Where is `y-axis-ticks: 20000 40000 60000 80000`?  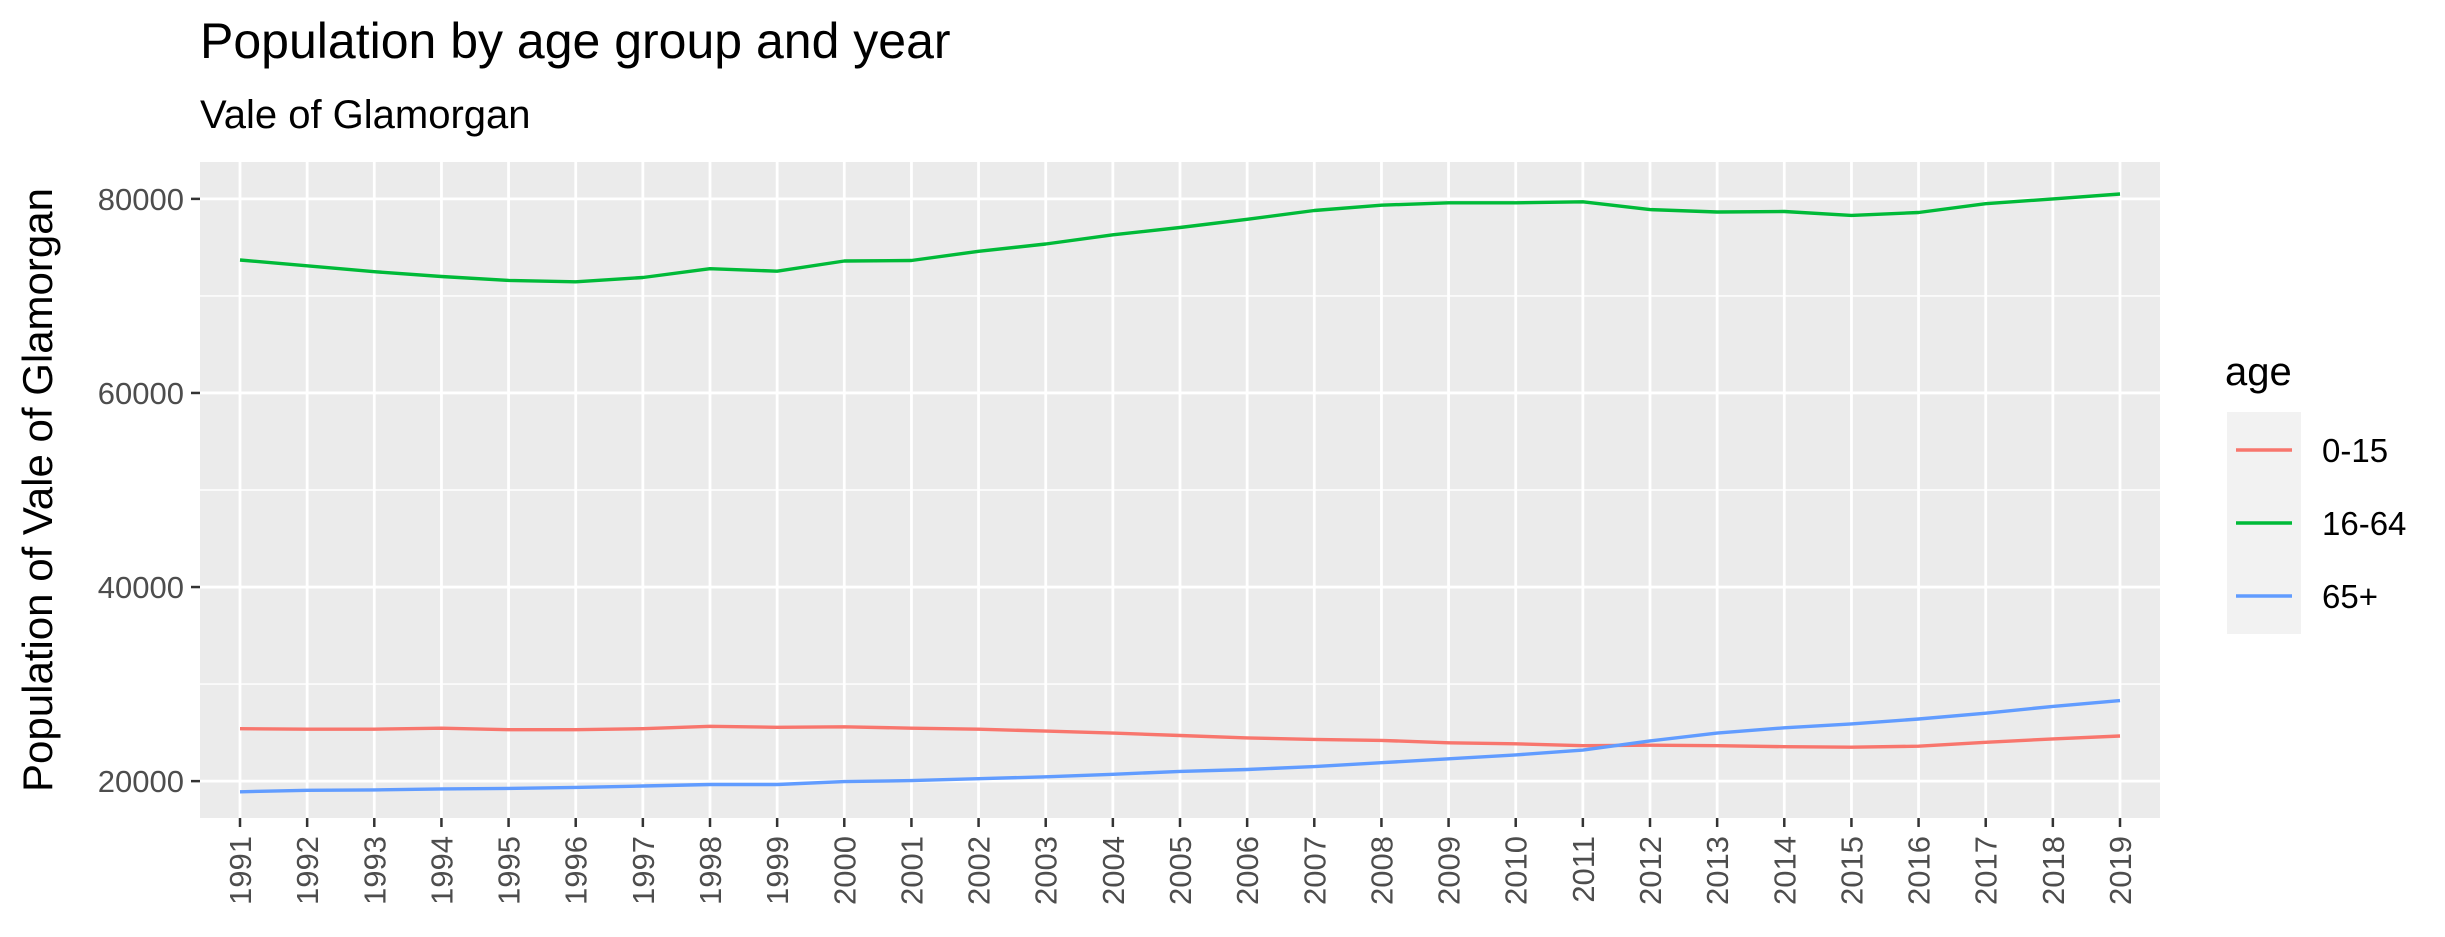
y-axis-ticks: 20000 40000 60000 80000 is located at coordinates (149, 490).